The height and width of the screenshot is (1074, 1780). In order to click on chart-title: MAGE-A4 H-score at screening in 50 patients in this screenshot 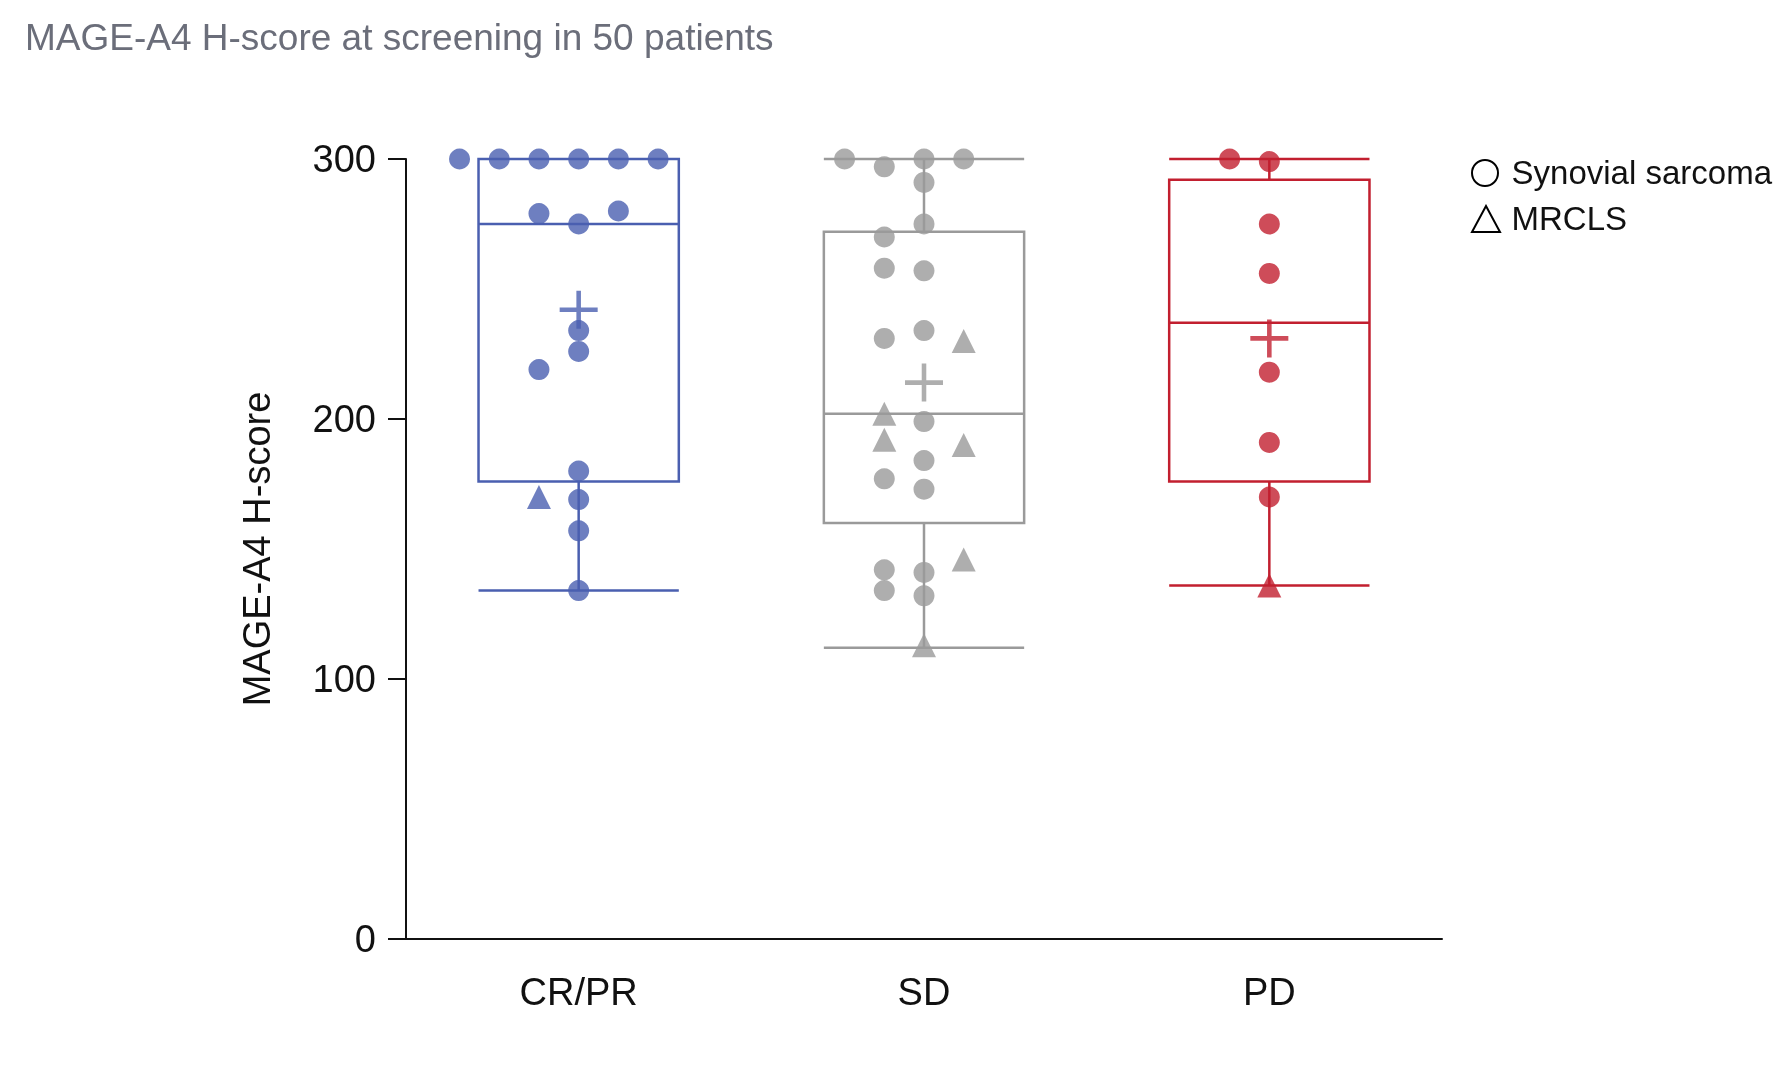, I will do `click(399, 37)`.